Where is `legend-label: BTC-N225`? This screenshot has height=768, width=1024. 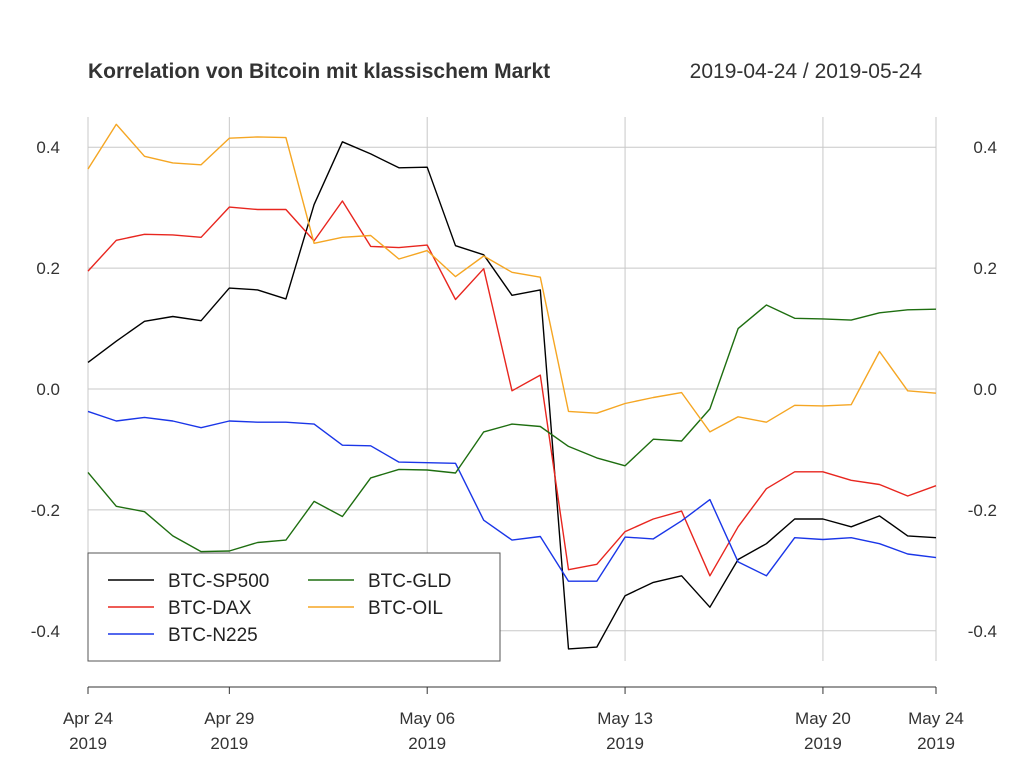
legend-label: BTC-N225 is located at coordinates (213, 635).